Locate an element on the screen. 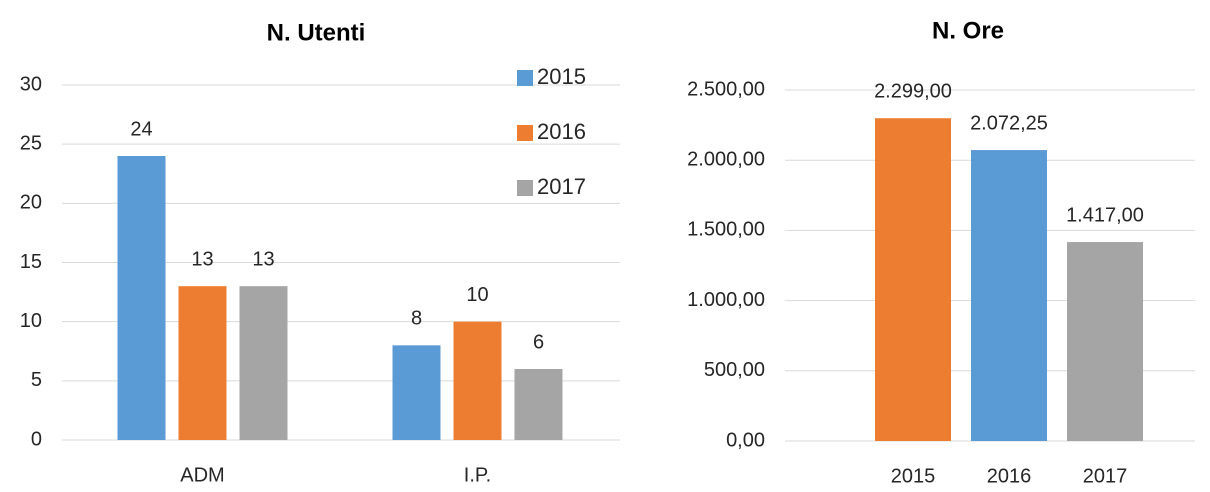 Image resolution: width=1210 pixels, height=492 pixels. y-tick-label: 1.500,00 is located at coordinates (726, 230).